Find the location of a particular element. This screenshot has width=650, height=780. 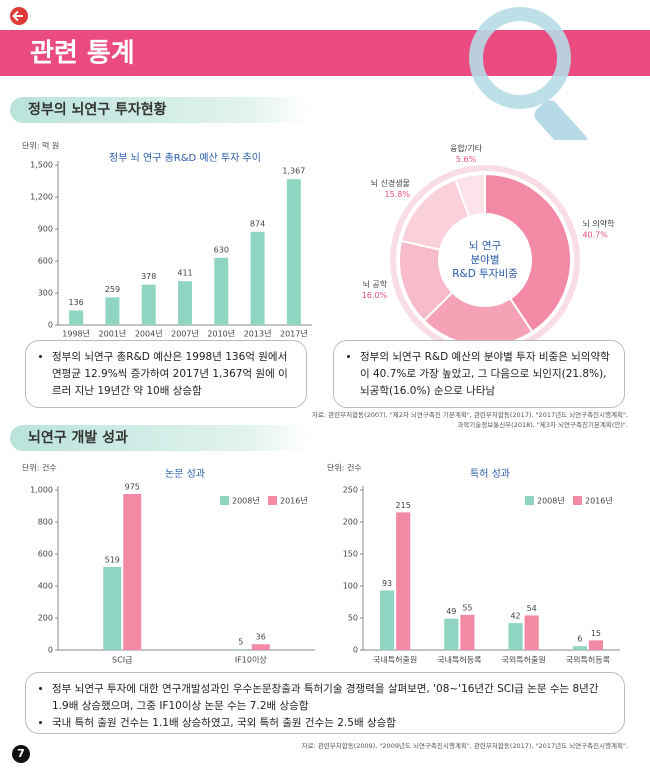

data-label: 519 is located at coordinates (112, 559).